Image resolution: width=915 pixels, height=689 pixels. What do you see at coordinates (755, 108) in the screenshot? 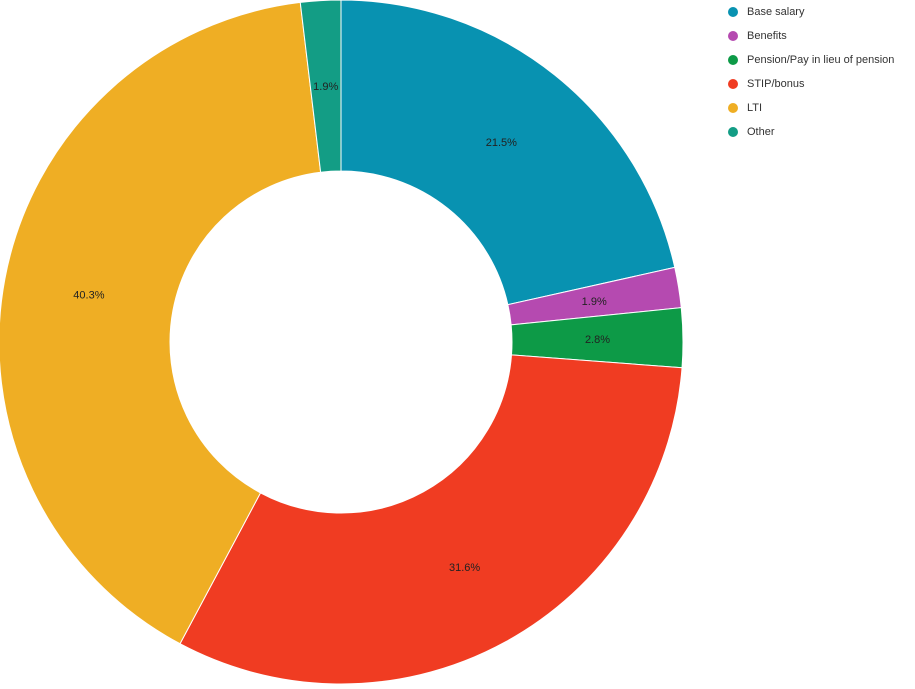
I see `legend-label-lti: LTI` at bounding box center [755, 108].